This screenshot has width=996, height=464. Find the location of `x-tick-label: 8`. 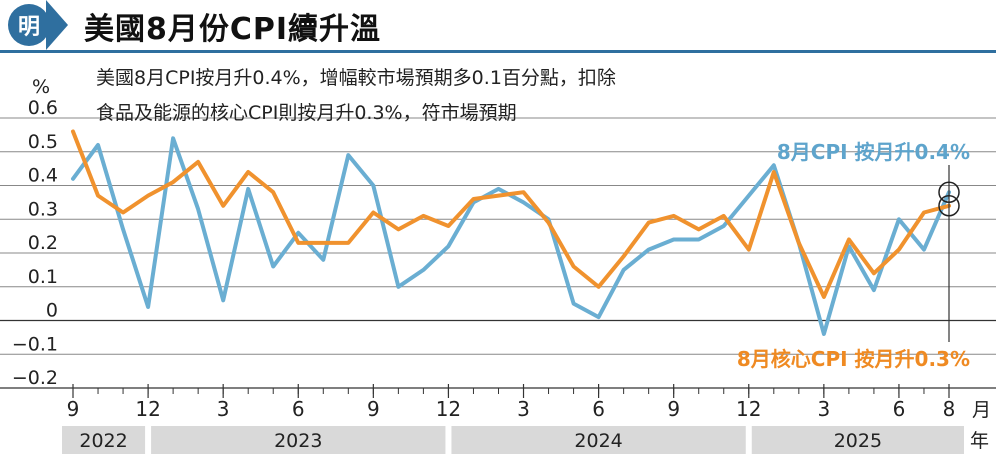

x-tick-label: 8 is located at coordinates (949, 409).